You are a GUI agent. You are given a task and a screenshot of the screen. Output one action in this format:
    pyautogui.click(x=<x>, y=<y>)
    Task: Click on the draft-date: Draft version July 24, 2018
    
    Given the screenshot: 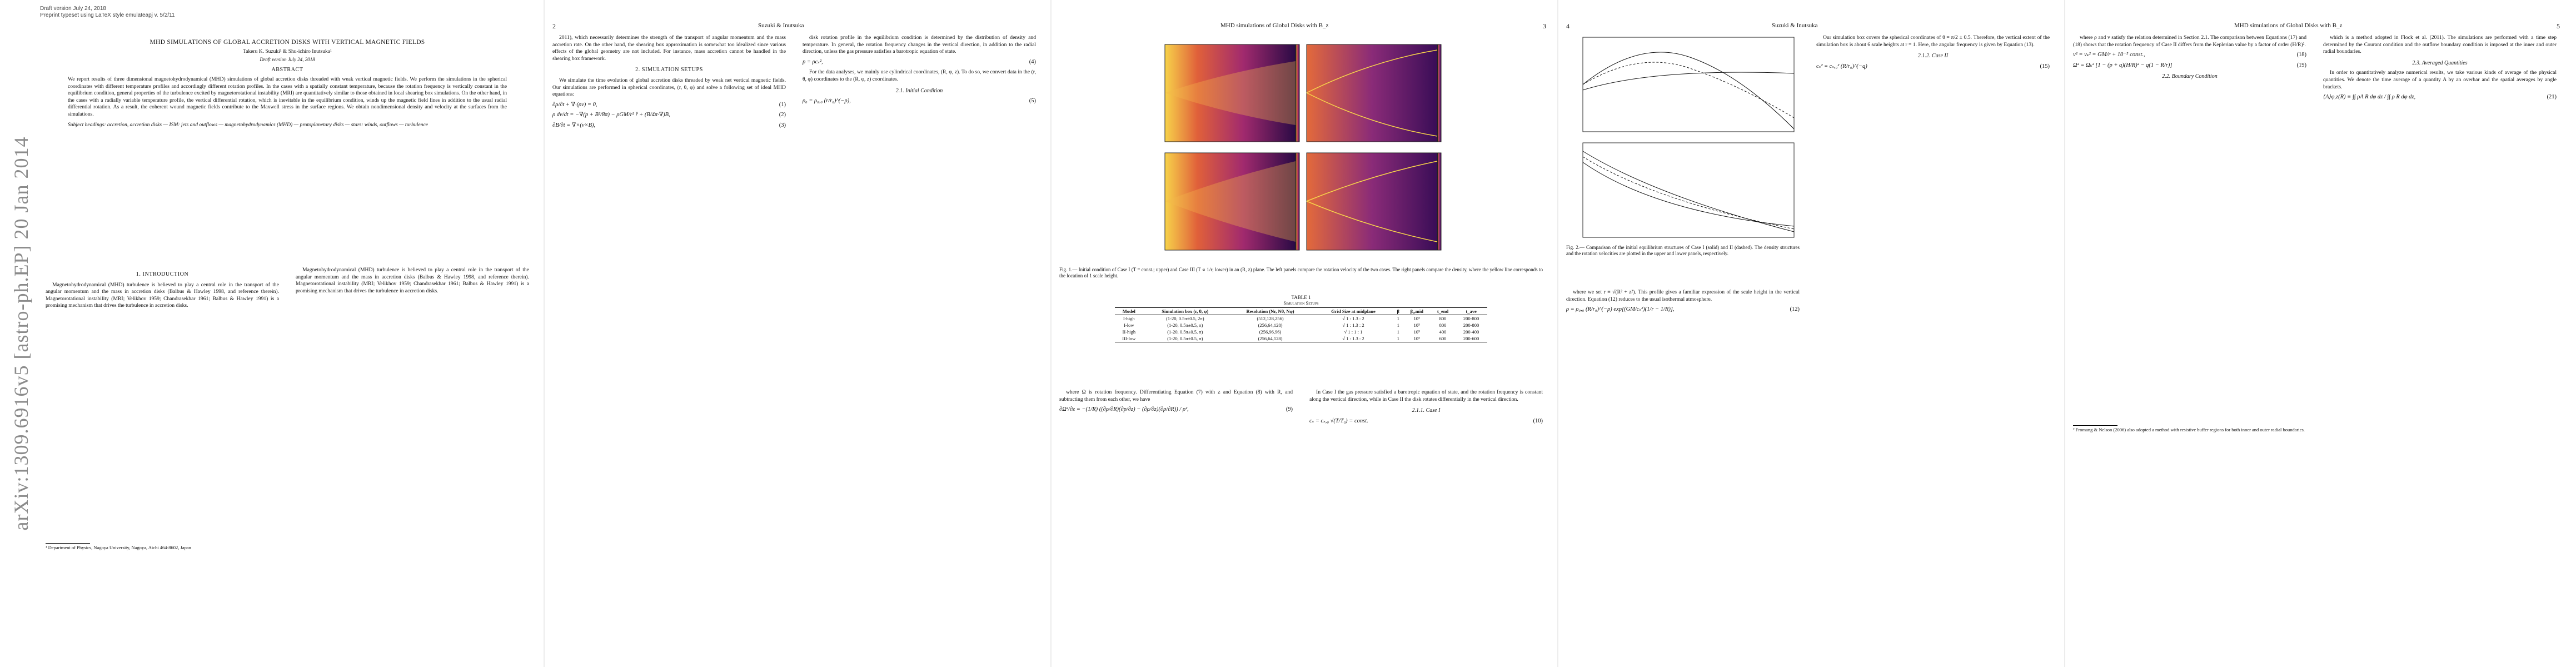 What is the action you would take?
    pyautogui.click(x=287, y=59)
    